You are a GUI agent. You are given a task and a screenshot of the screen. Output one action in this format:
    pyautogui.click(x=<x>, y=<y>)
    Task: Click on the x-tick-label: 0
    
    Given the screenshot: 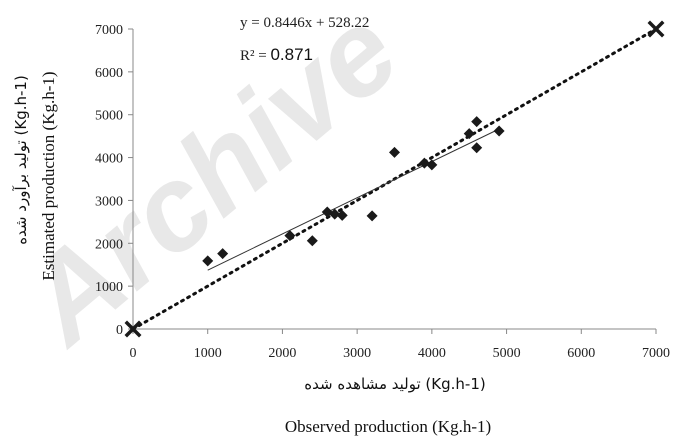 What is the action you would take?
    pyautogui.click(x=133, y=353)
    